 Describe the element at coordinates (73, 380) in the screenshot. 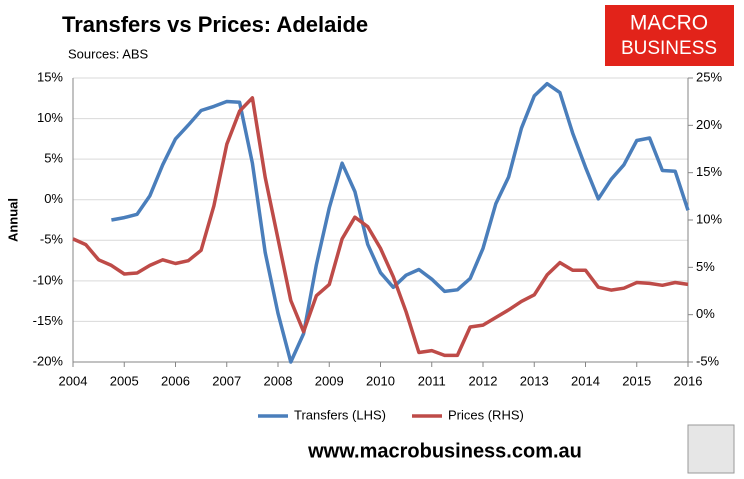

I see `x-tick-label: 2004` at that location.